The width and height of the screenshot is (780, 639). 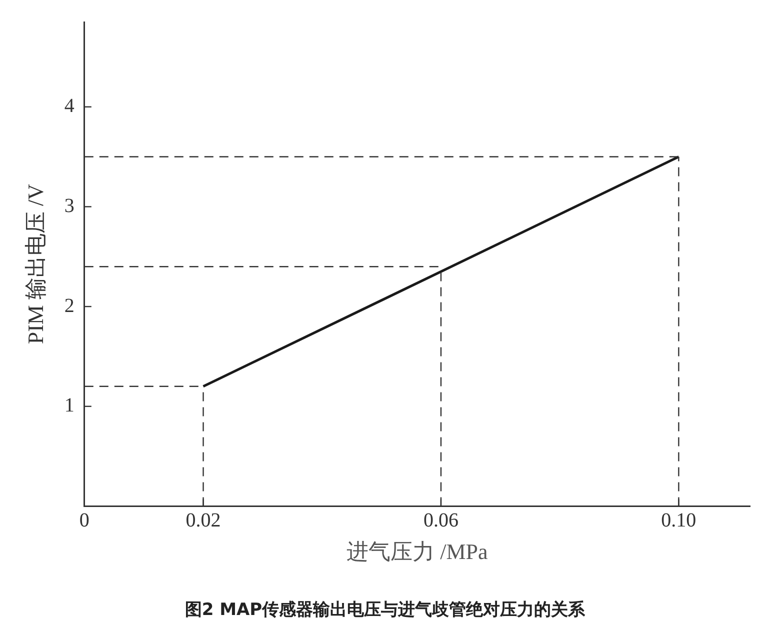 I want to click on y-tick-label: 1, so click(x=69, y=405).